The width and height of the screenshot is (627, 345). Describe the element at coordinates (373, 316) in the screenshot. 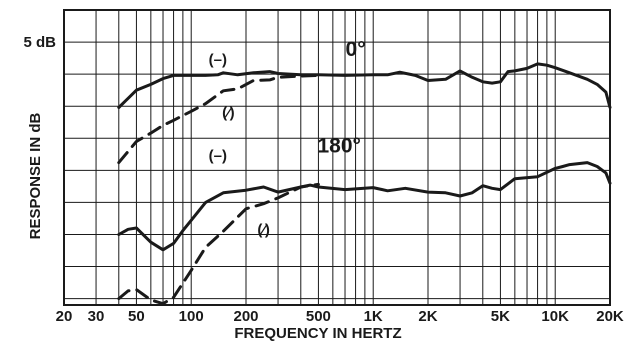

I see `x-tick-label: 1K` at that location.